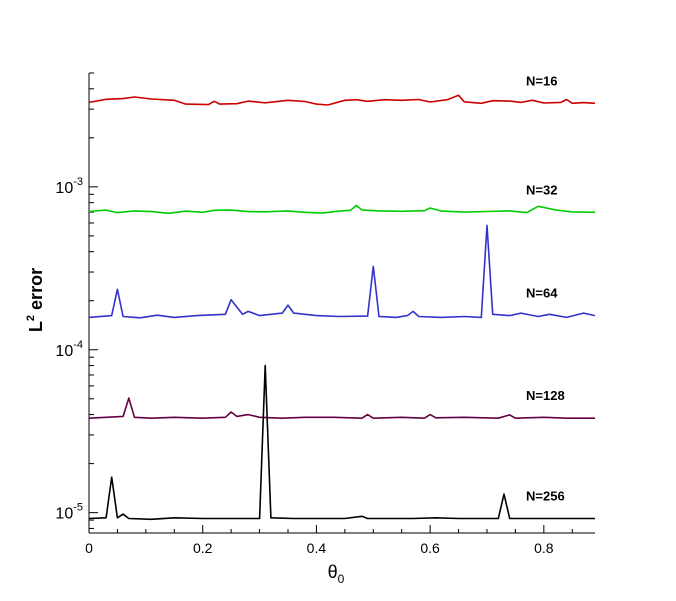 The height and width of the screenshot is (601, 676). I want to click on series-labels: N=16 N=32 N=64 N=128 N=256, so click(545, 288).